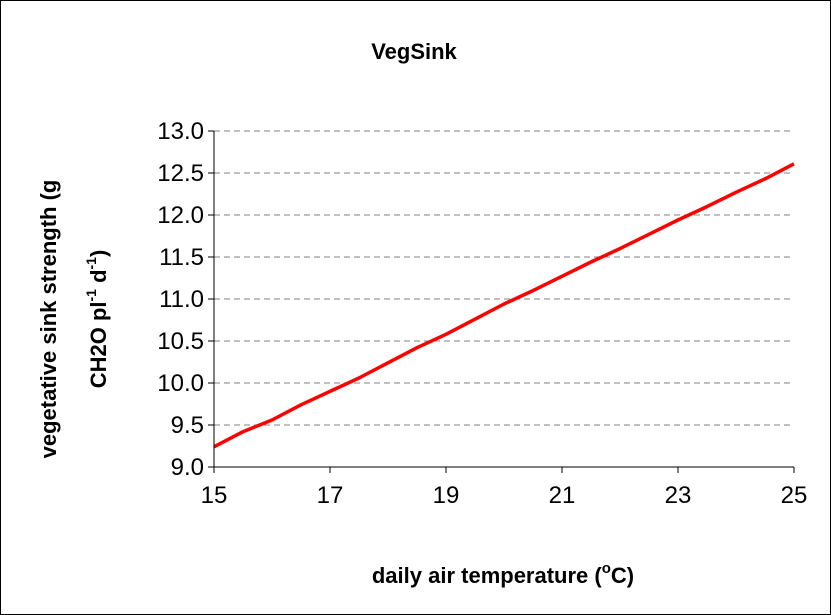  Describe the element at coordinates (180, 383) in the screenshot. I see `y-tick-label: 10.0` at that location.